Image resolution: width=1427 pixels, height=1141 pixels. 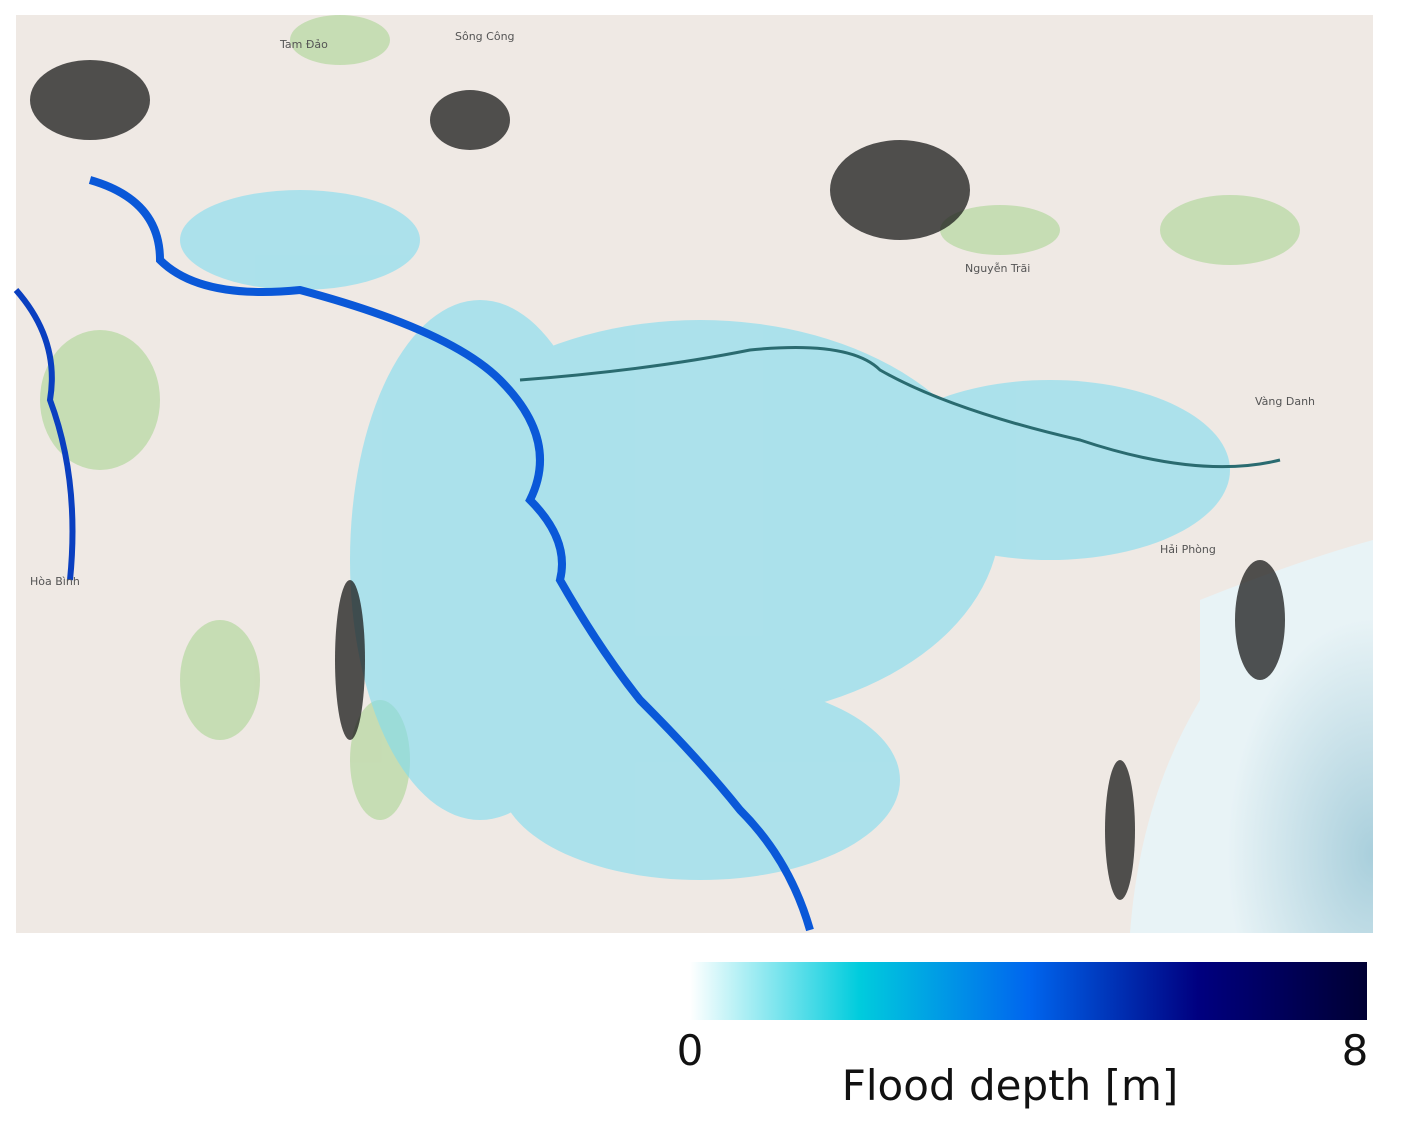 I want to click on colorbar-title: Flood depth [m], so click(x=1010, y=1085).